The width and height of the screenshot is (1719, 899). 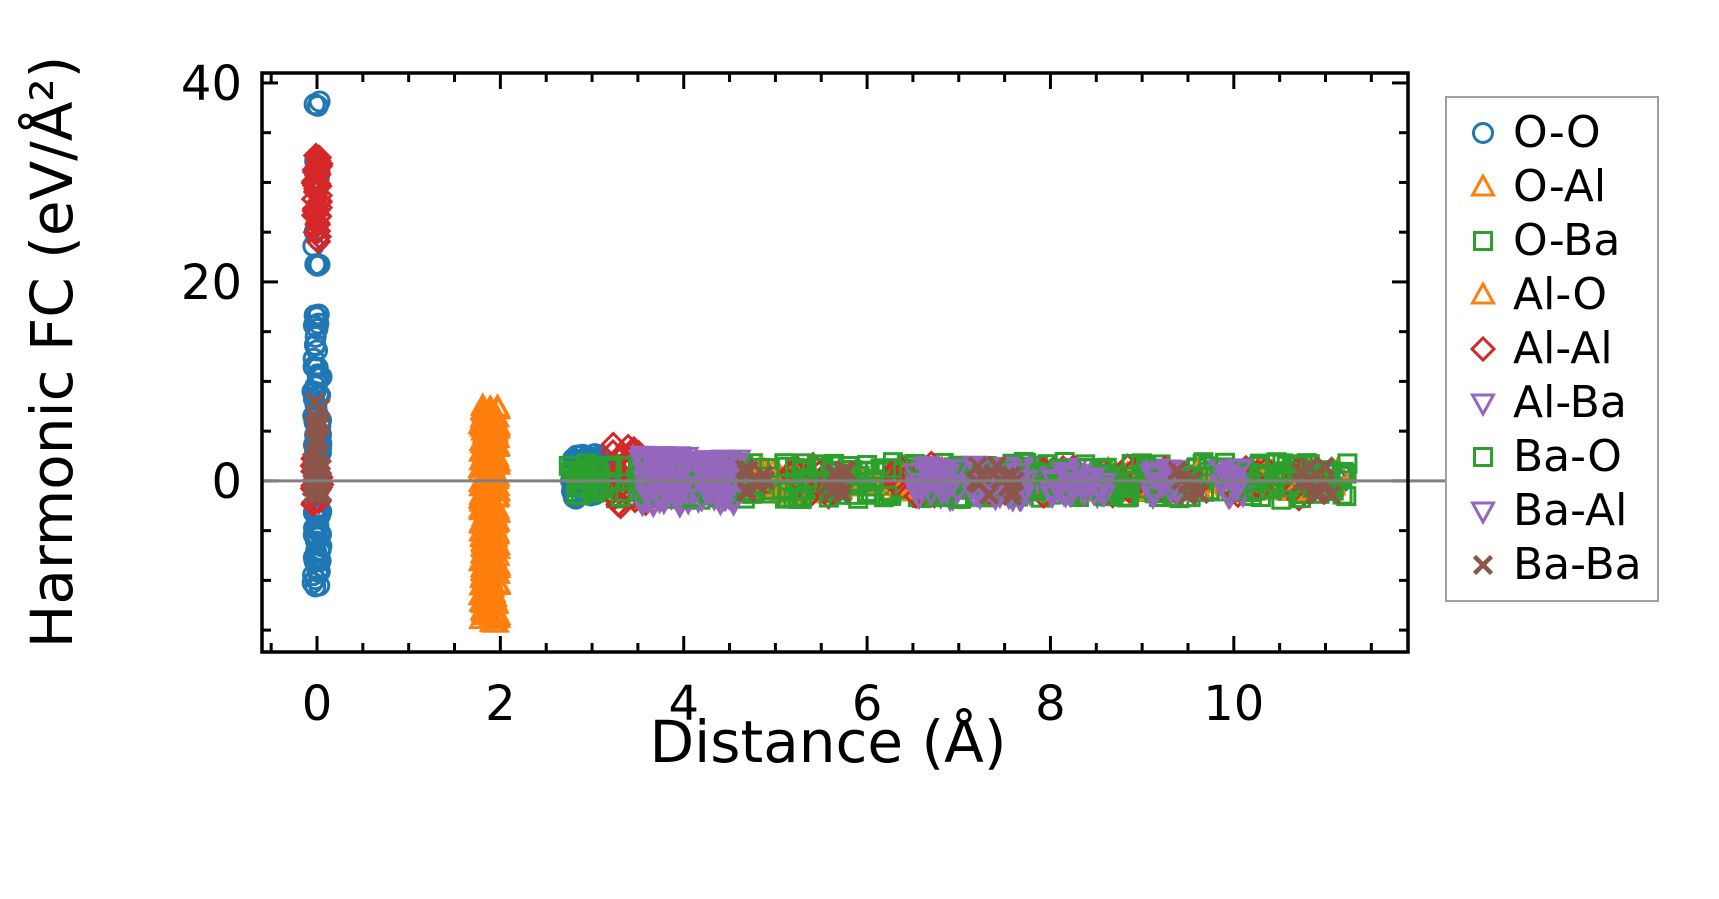 I want to click on x-tick-label-4: 4, so click(x=683, y=704).